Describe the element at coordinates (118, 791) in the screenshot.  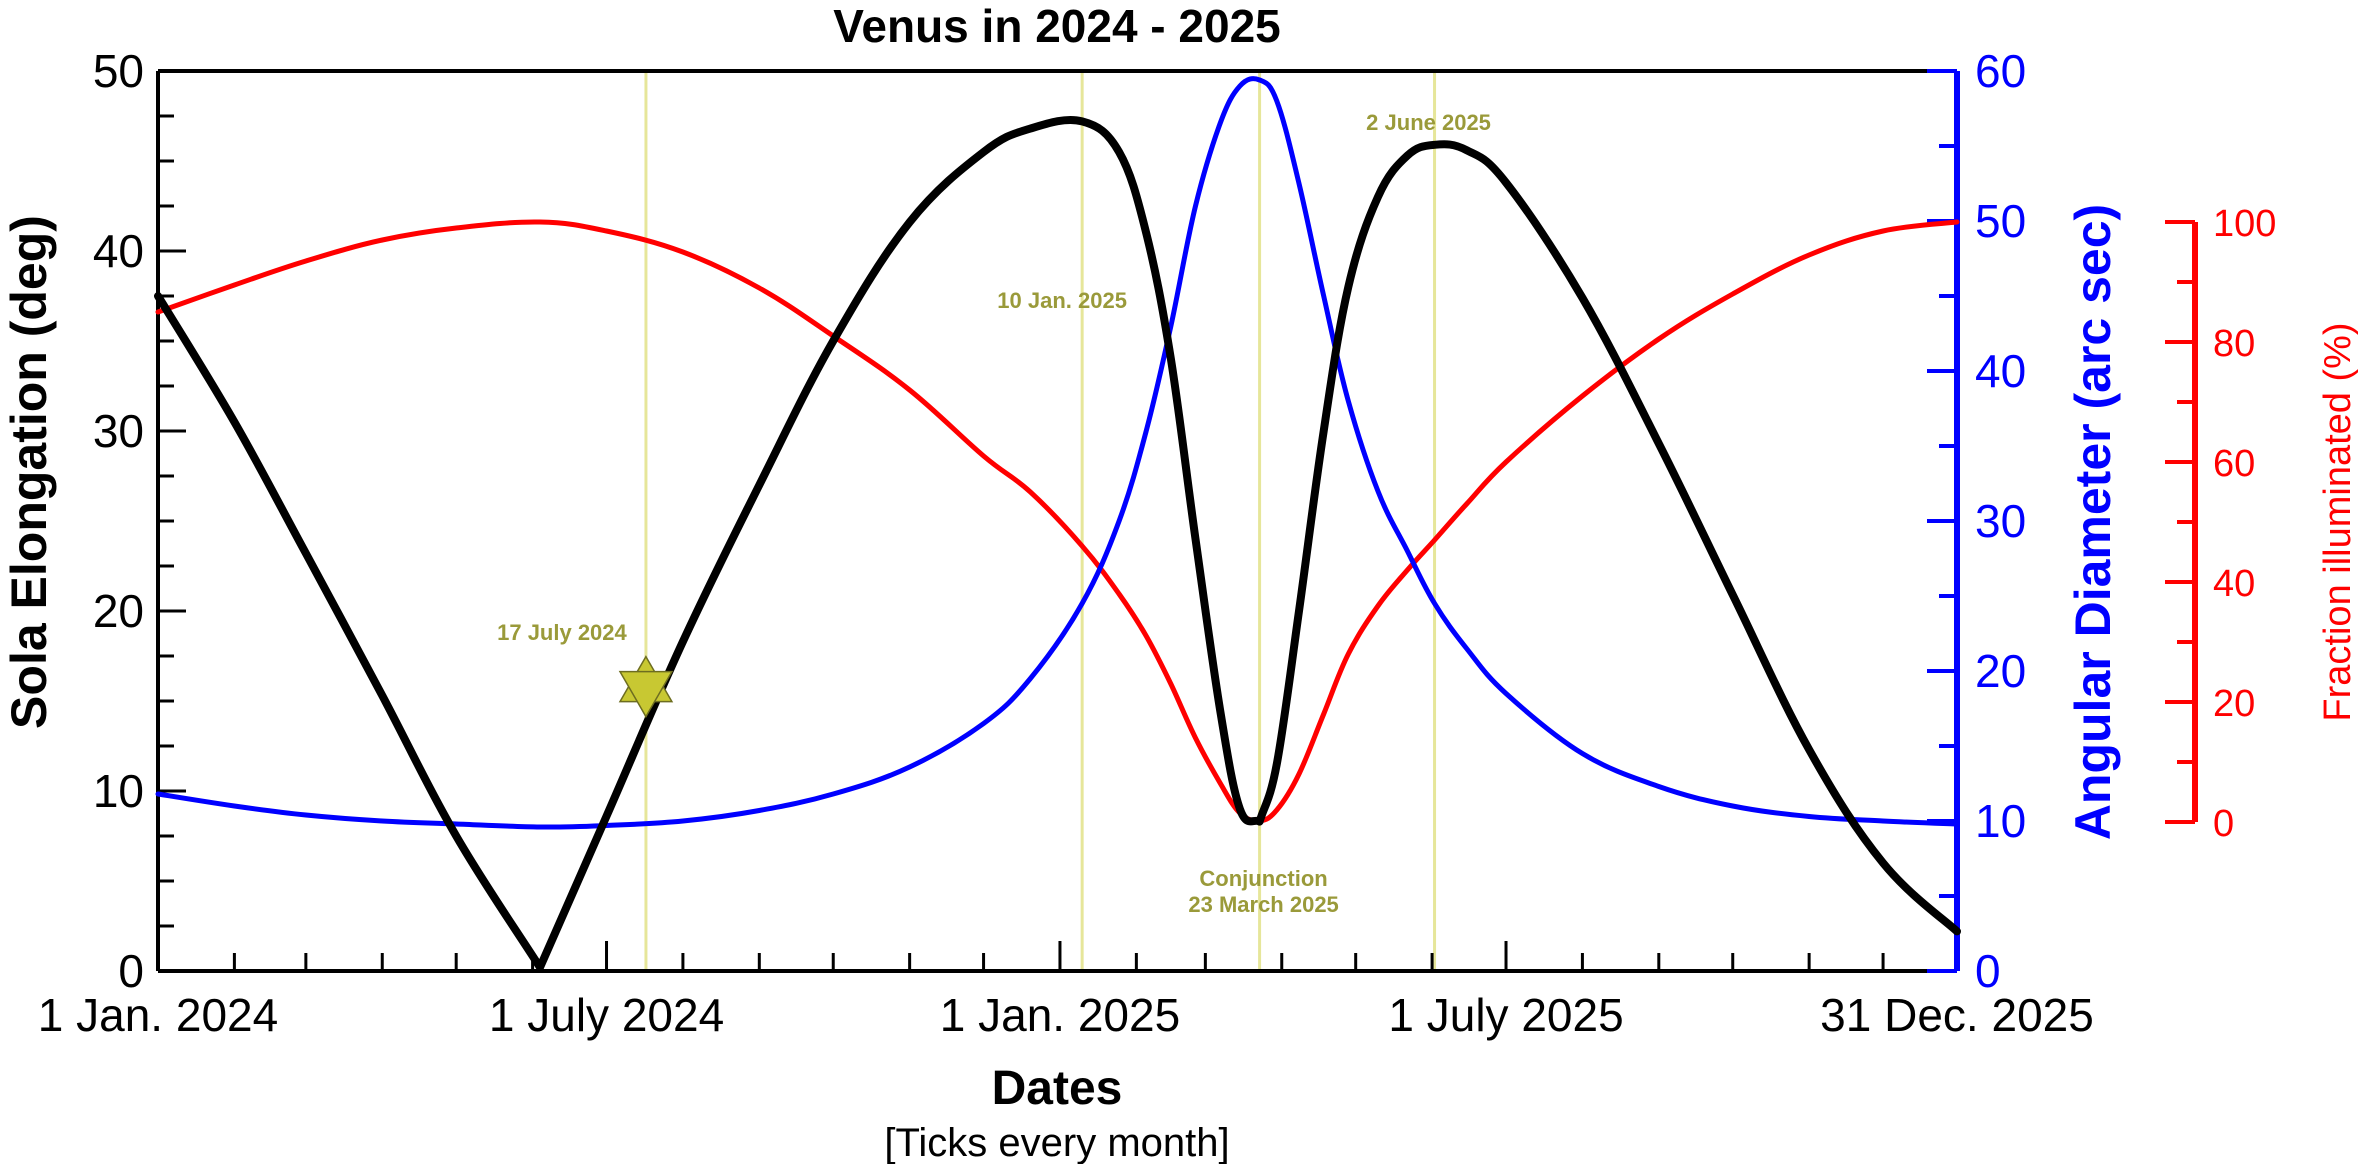
I see `left-tick-label-1: 10` at that location.